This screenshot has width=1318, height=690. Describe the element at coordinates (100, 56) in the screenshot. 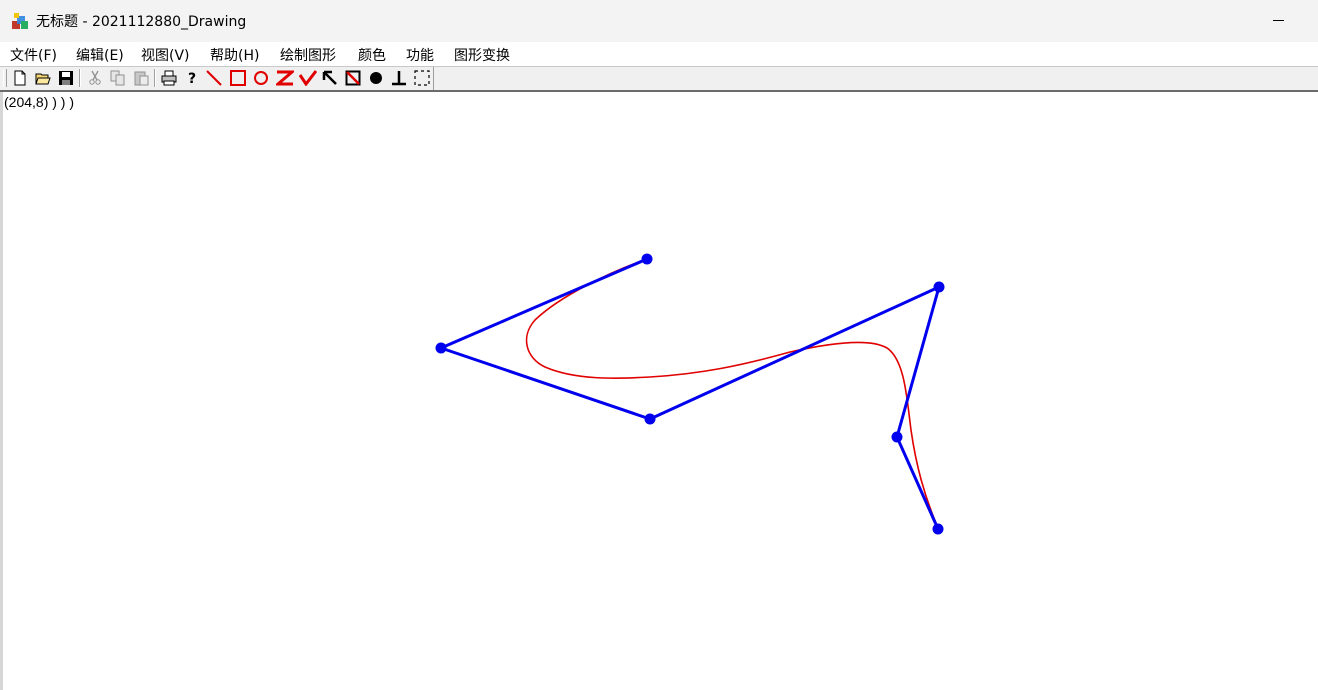

I see `menu-edit: 编辑(E)` at that location.